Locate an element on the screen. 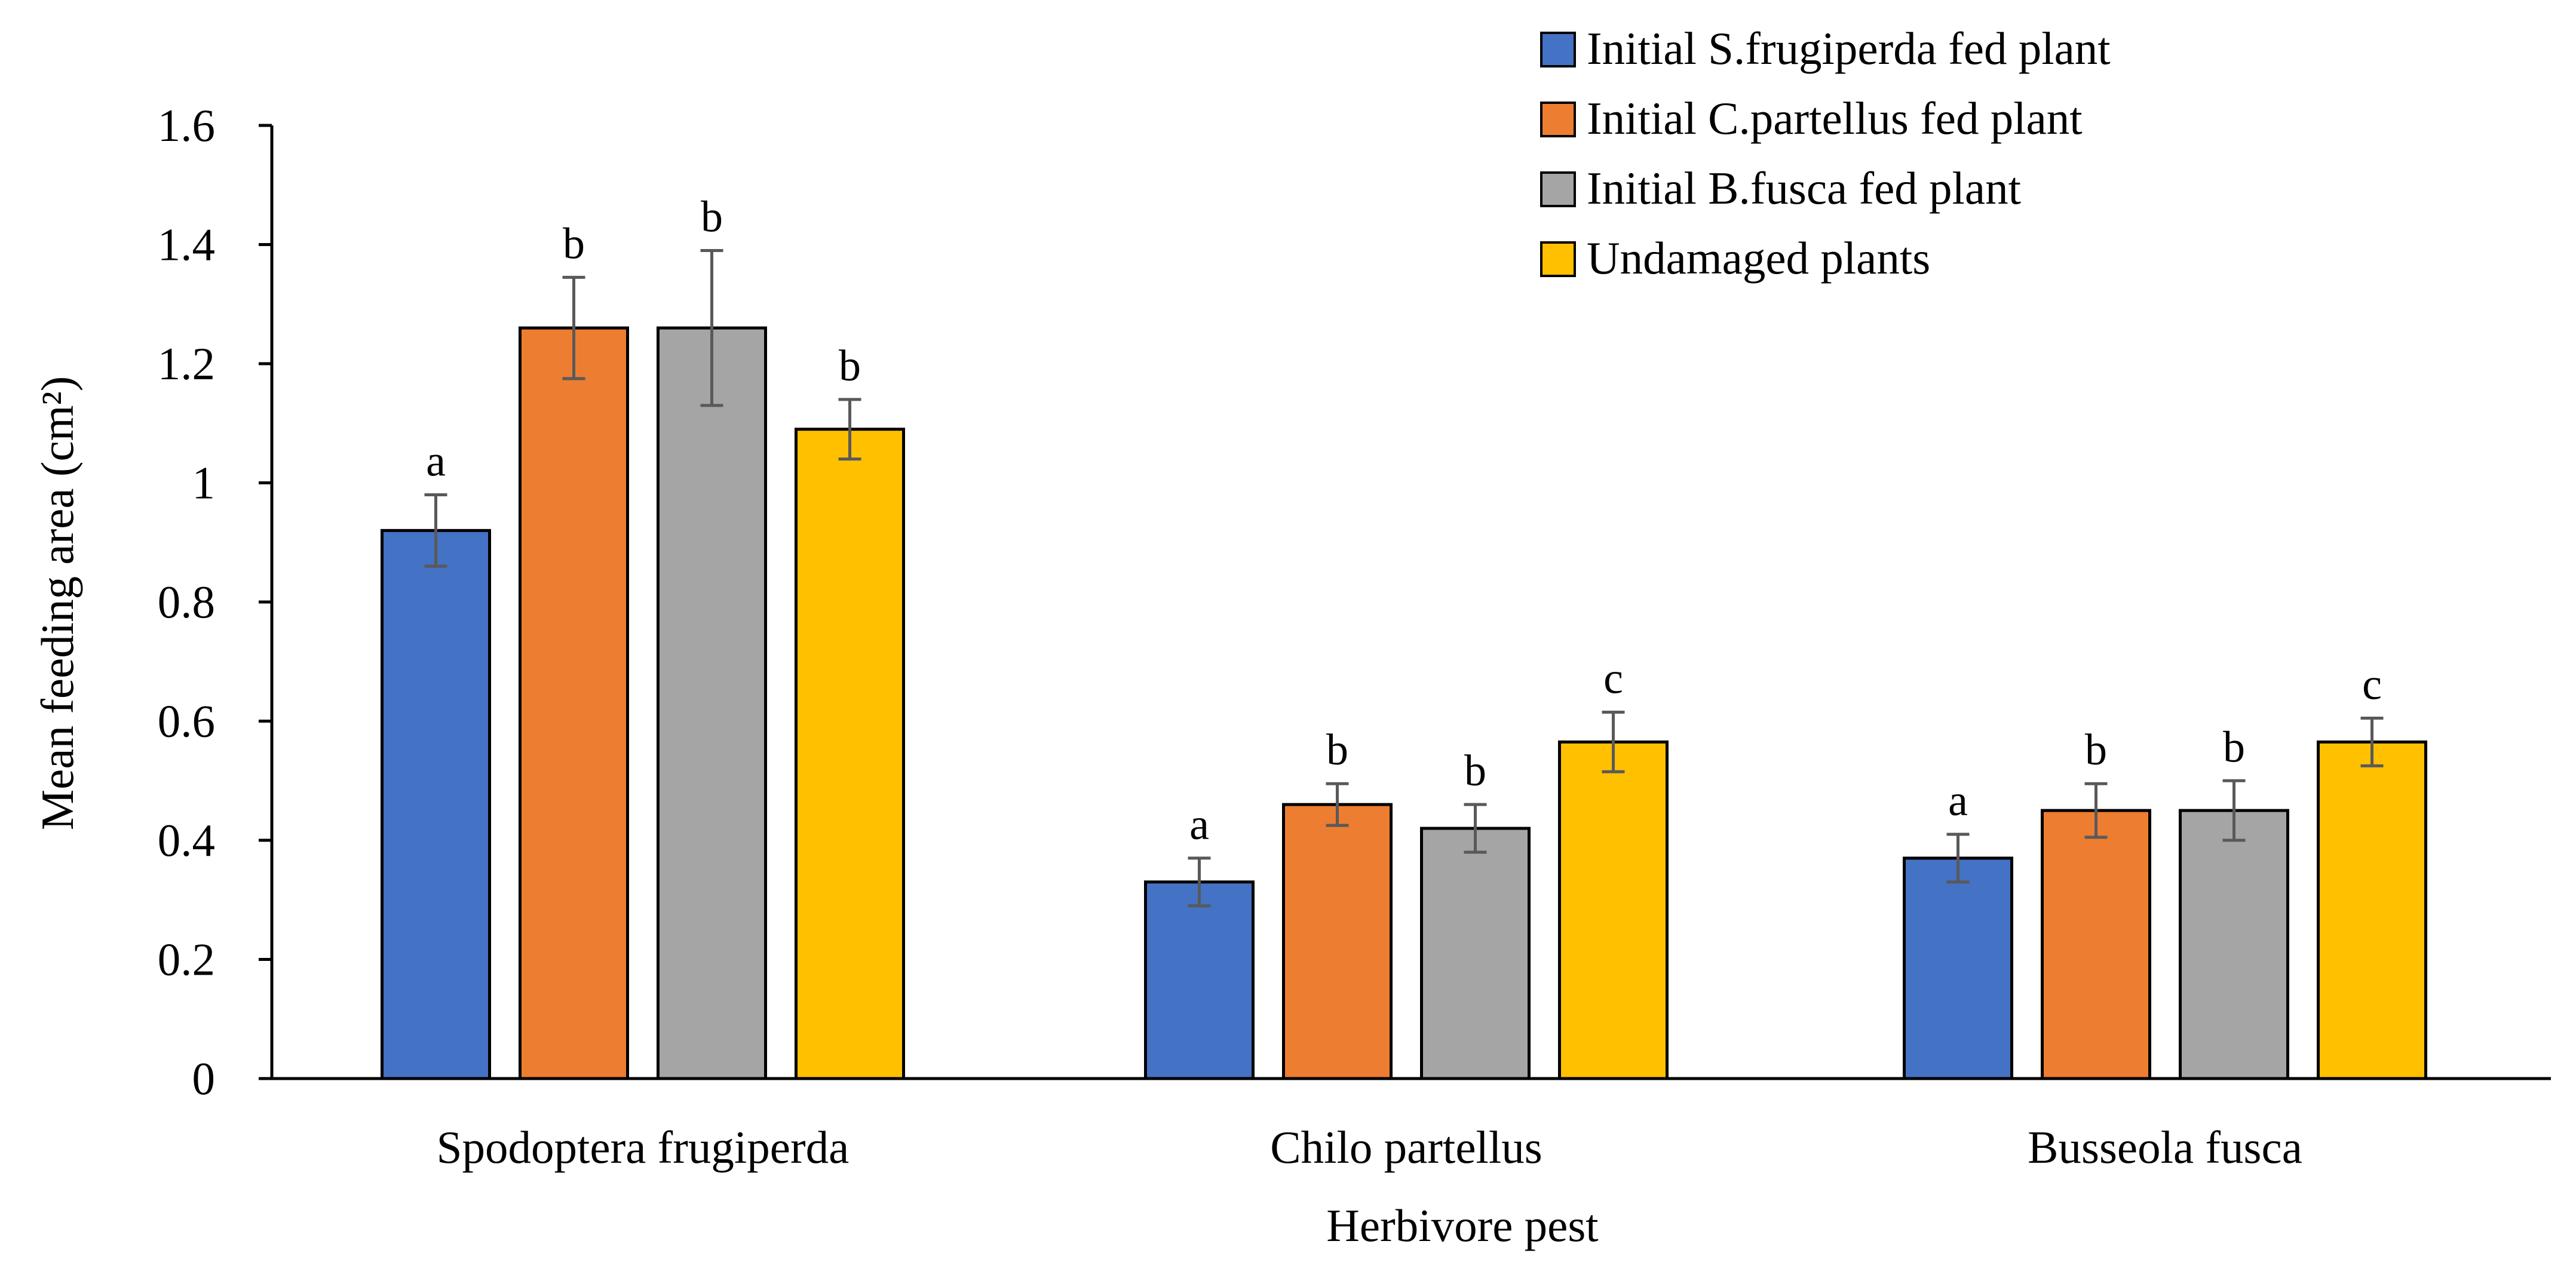 Image resolution: width=2576 pixels, height=1284 pixels. significance-letter-2-3: b is located at coordinates (2096, 751).